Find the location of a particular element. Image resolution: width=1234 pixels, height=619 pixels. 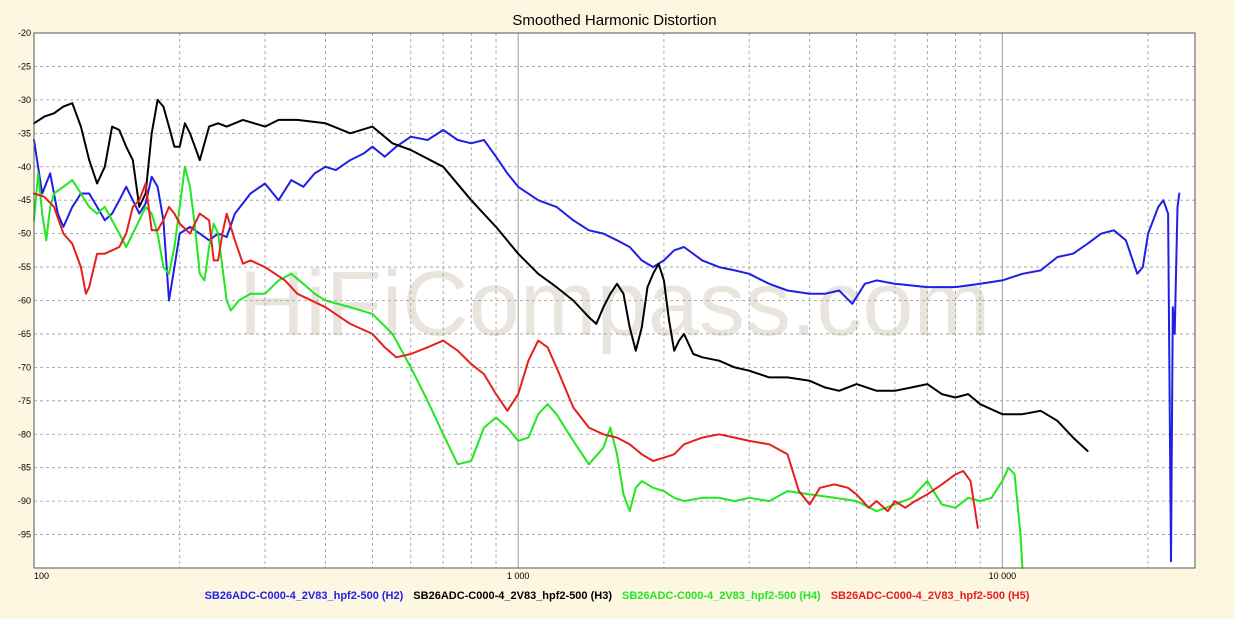

y-tick-label: -25 is located at coordinates (24, 66).